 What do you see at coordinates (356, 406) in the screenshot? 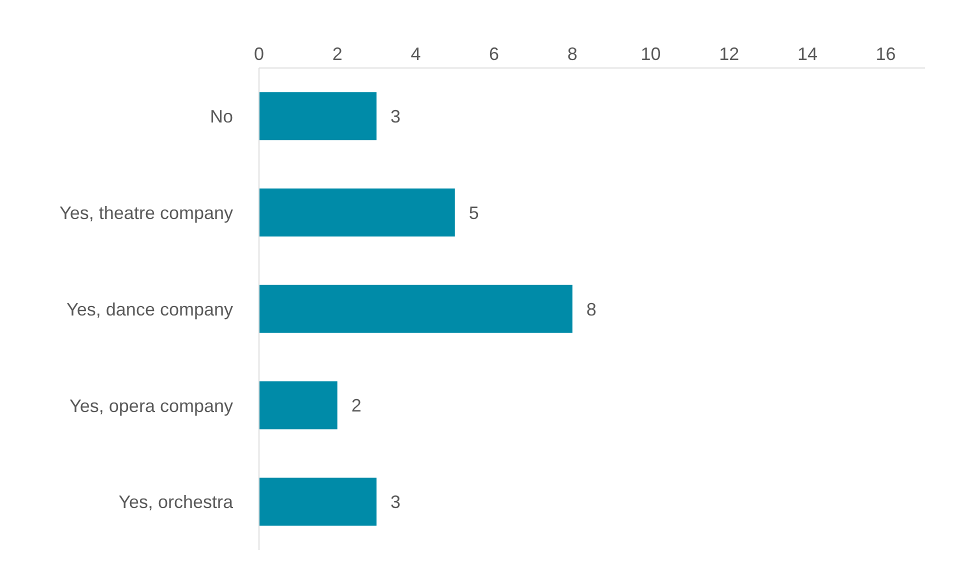
I see `data-label: 2` at bounding box center [356, 406].